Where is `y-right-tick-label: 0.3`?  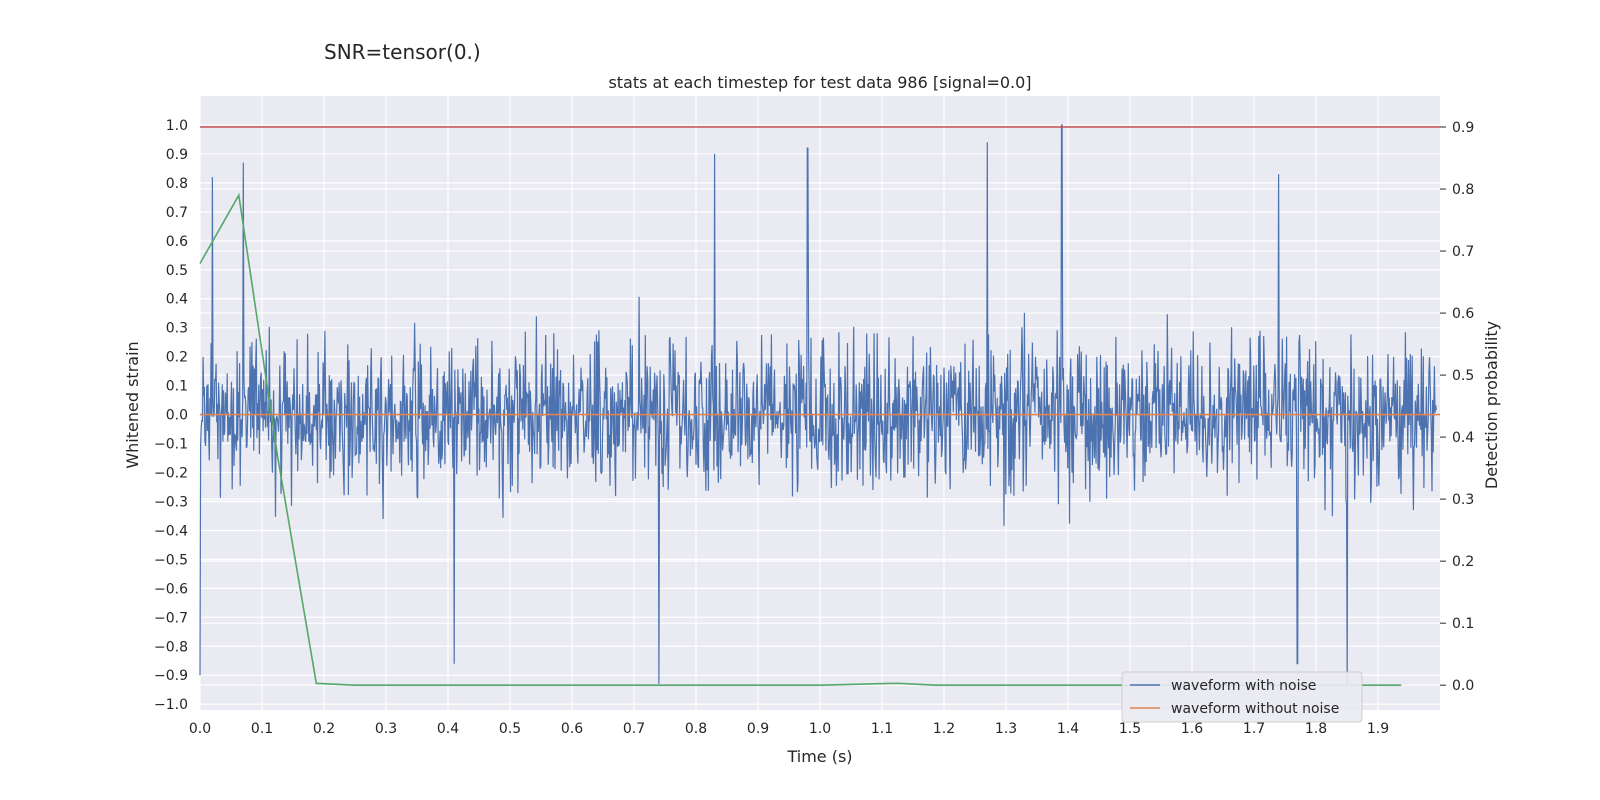
y-right-tick-label: 0.3 is located at coordinates (1463, 500).